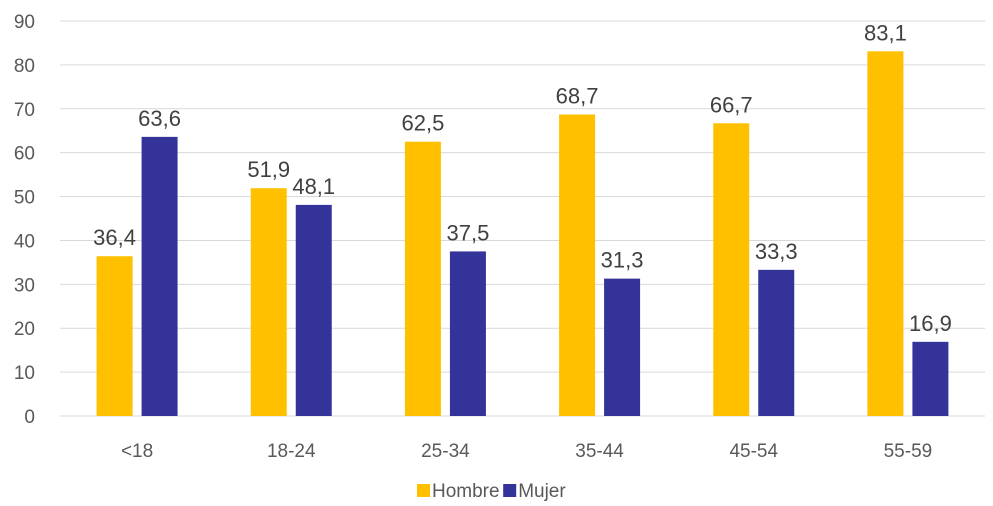 This screenshot has width=993, height=506. What do you see at coordinates (24, 22) in the screenshot?
I see `y-tick-label: 90` at bounding box center [24, 22].